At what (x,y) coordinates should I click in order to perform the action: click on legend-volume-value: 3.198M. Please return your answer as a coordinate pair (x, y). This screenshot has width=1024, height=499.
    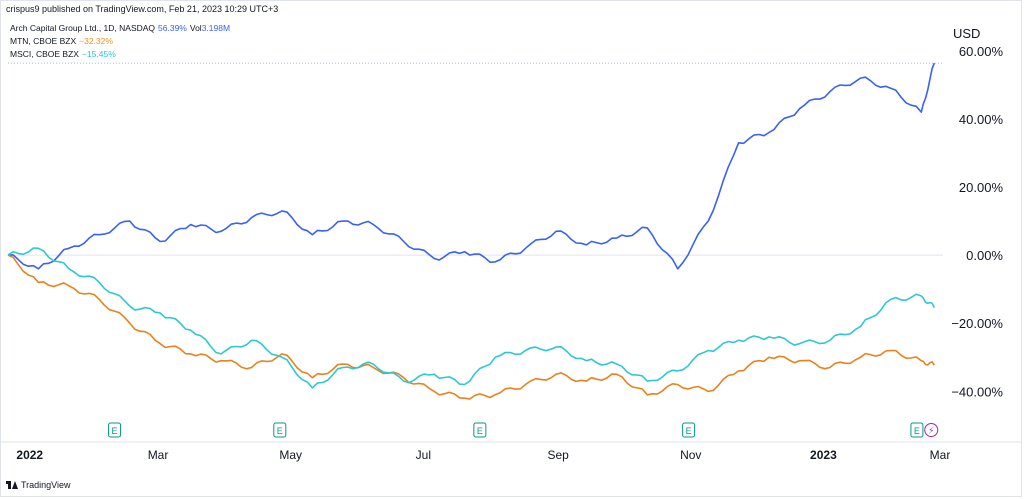
    Looking at the image, I should click on (216, 28).